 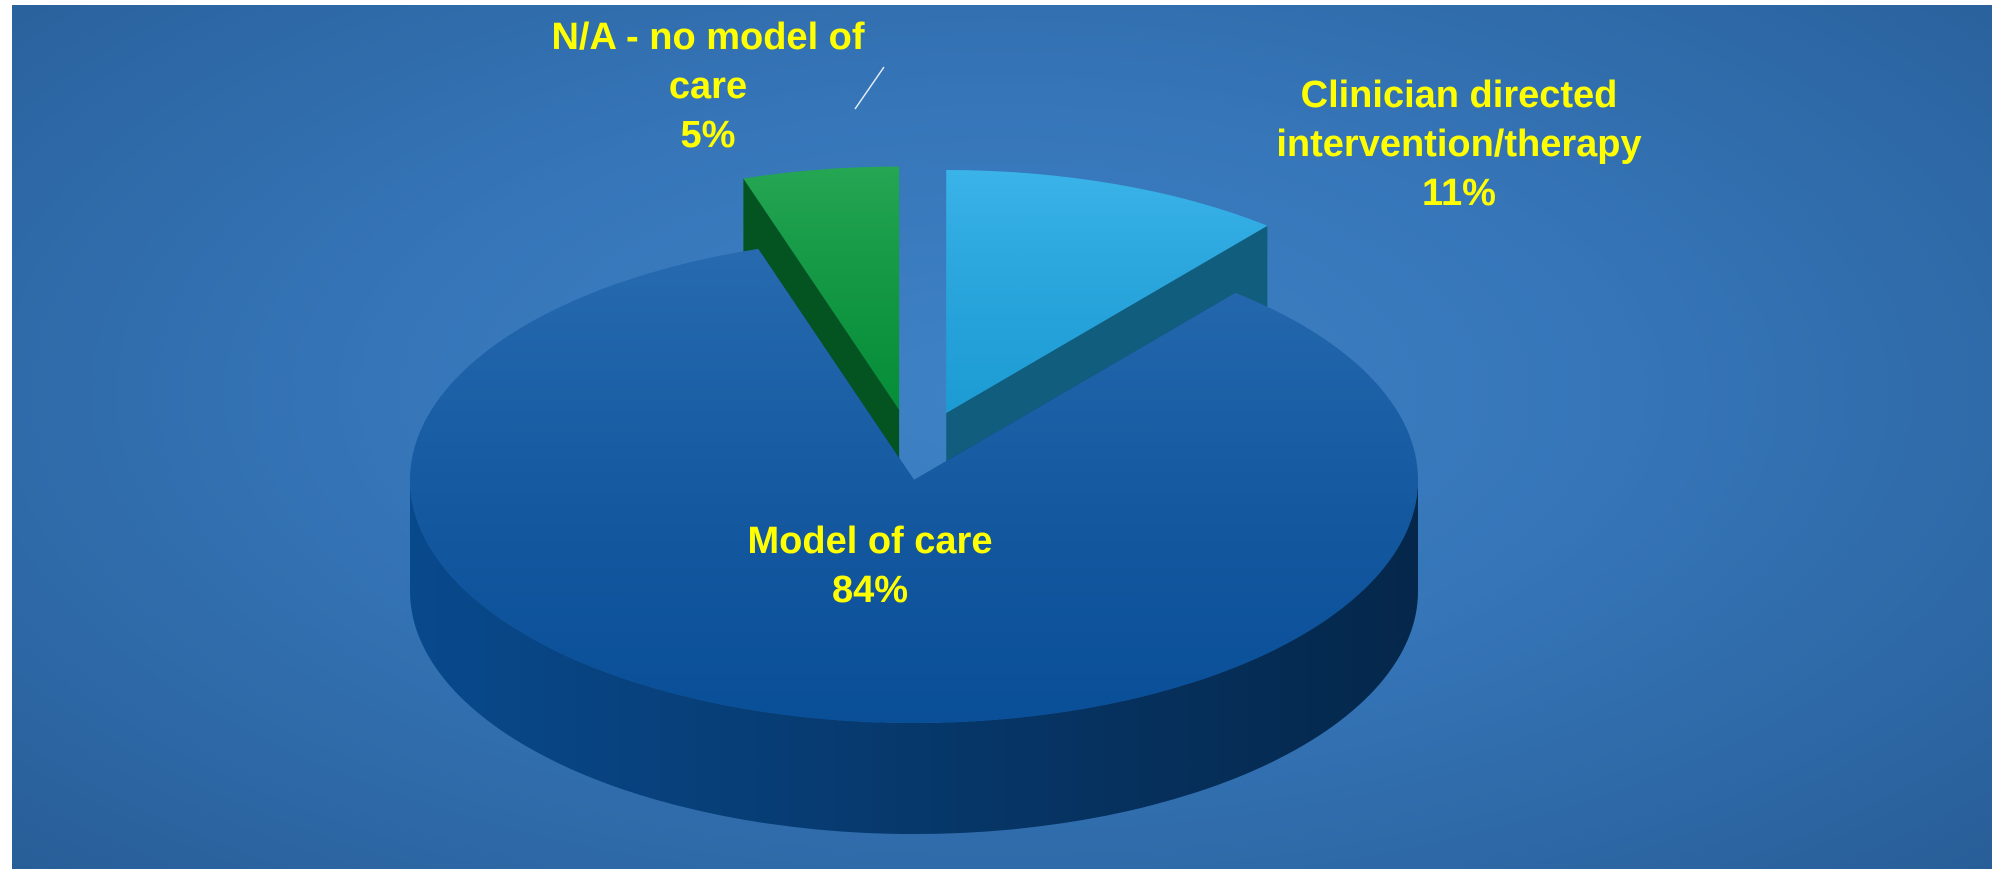 I want to click on category-label: Clinician directed intervention/therapy, so click(x=1459, y=119).